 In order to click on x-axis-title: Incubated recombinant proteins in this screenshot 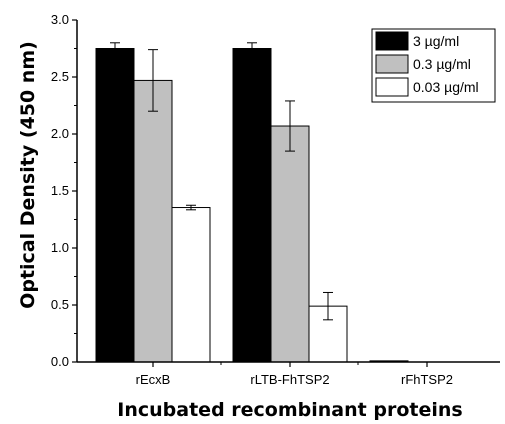, I will do `click(289, 410)`.